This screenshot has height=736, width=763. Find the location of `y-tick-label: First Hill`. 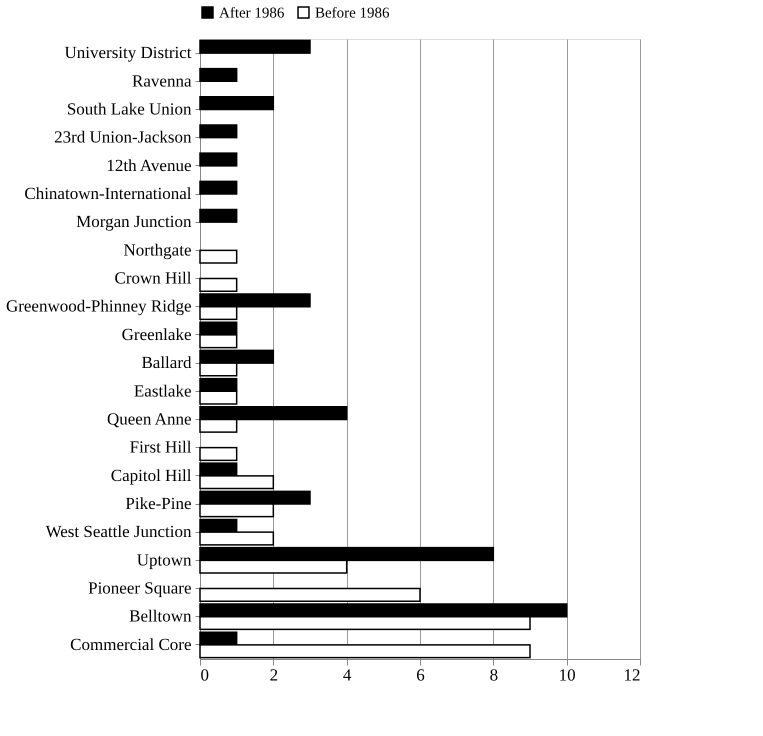

y-tick-label: First Hill is located at coordinates (161, 447).